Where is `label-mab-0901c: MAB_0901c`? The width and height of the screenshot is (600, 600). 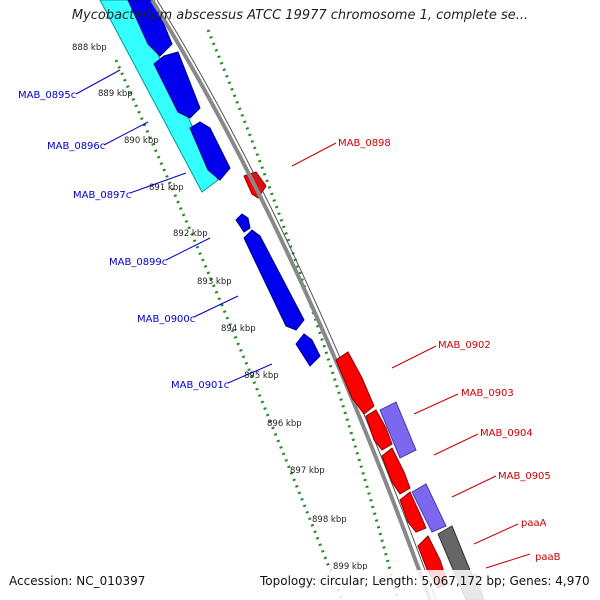 label-mab-0901c: MAB_0901c is located at coordinates (200, 385).